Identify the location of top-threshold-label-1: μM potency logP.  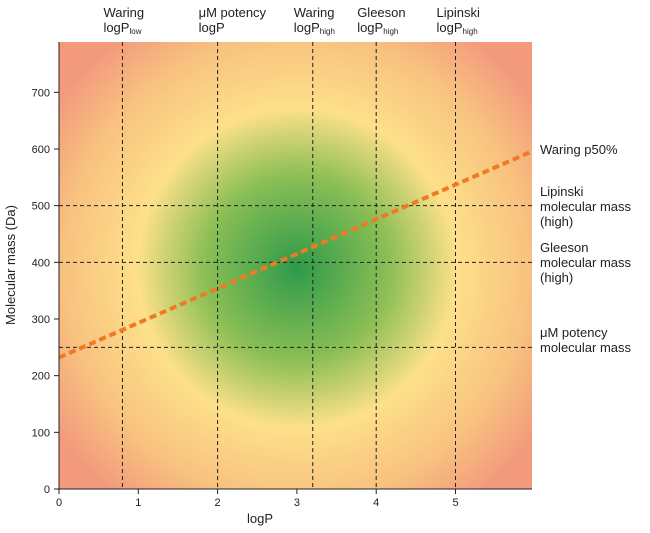
(232, 20).